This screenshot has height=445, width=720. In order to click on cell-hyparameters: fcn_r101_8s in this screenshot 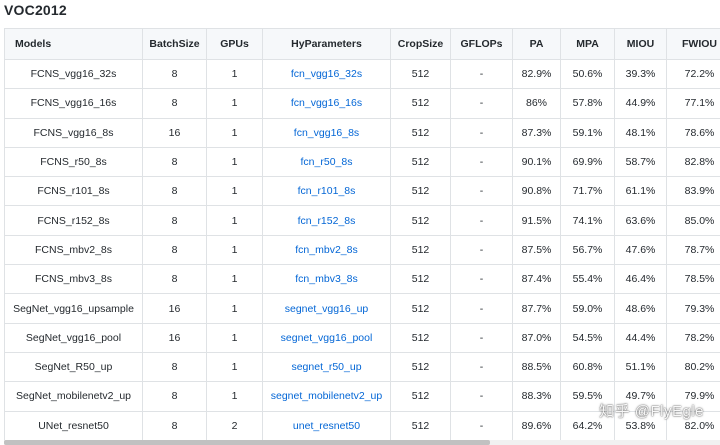, I will do `click(326, 191)`.